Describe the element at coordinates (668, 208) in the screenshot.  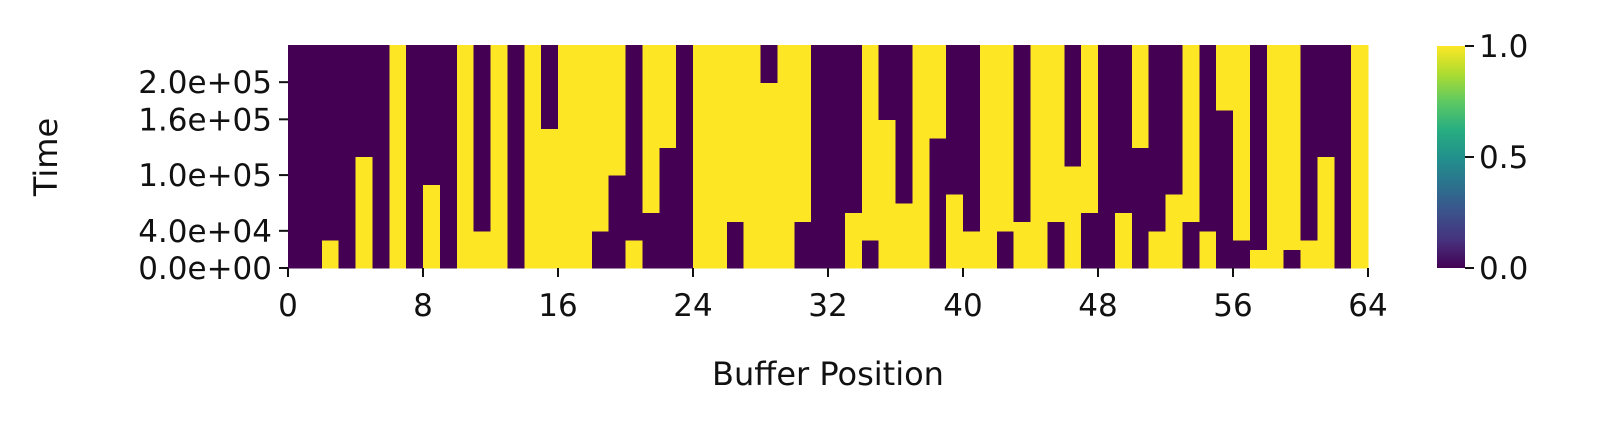
I see `heatmap-cell-col22-run0` at that location.